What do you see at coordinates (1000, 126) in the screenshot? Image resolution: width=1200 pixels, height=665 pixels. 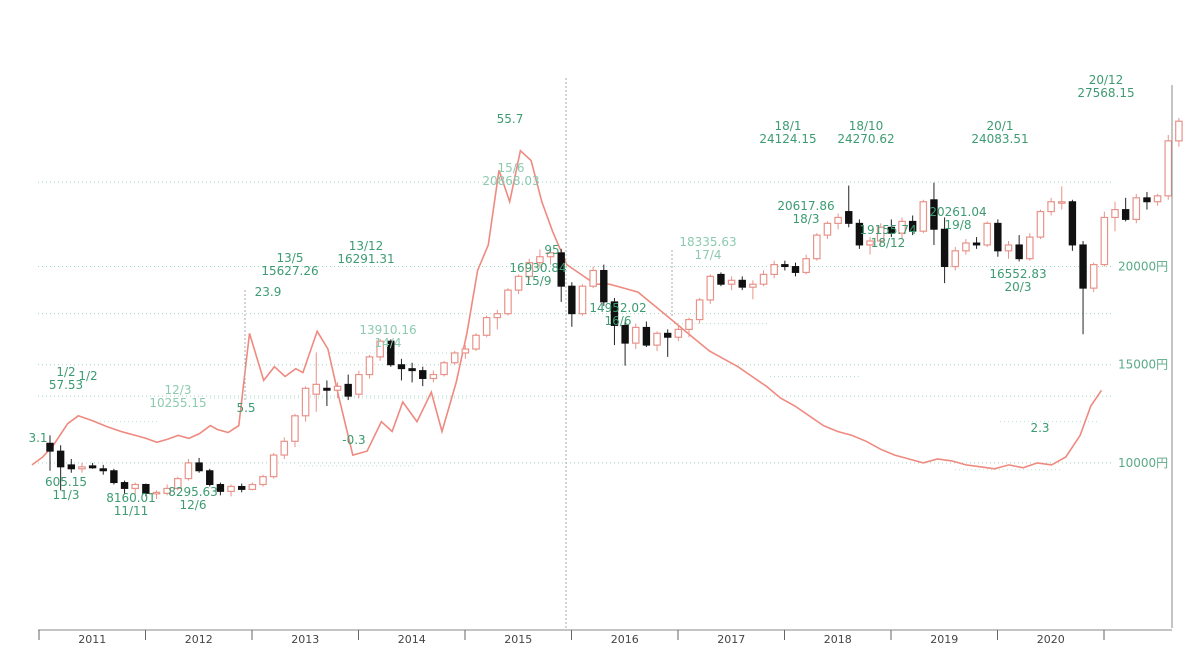 I see `annotation-date: 20/1` at bounding box center [1000, 126].